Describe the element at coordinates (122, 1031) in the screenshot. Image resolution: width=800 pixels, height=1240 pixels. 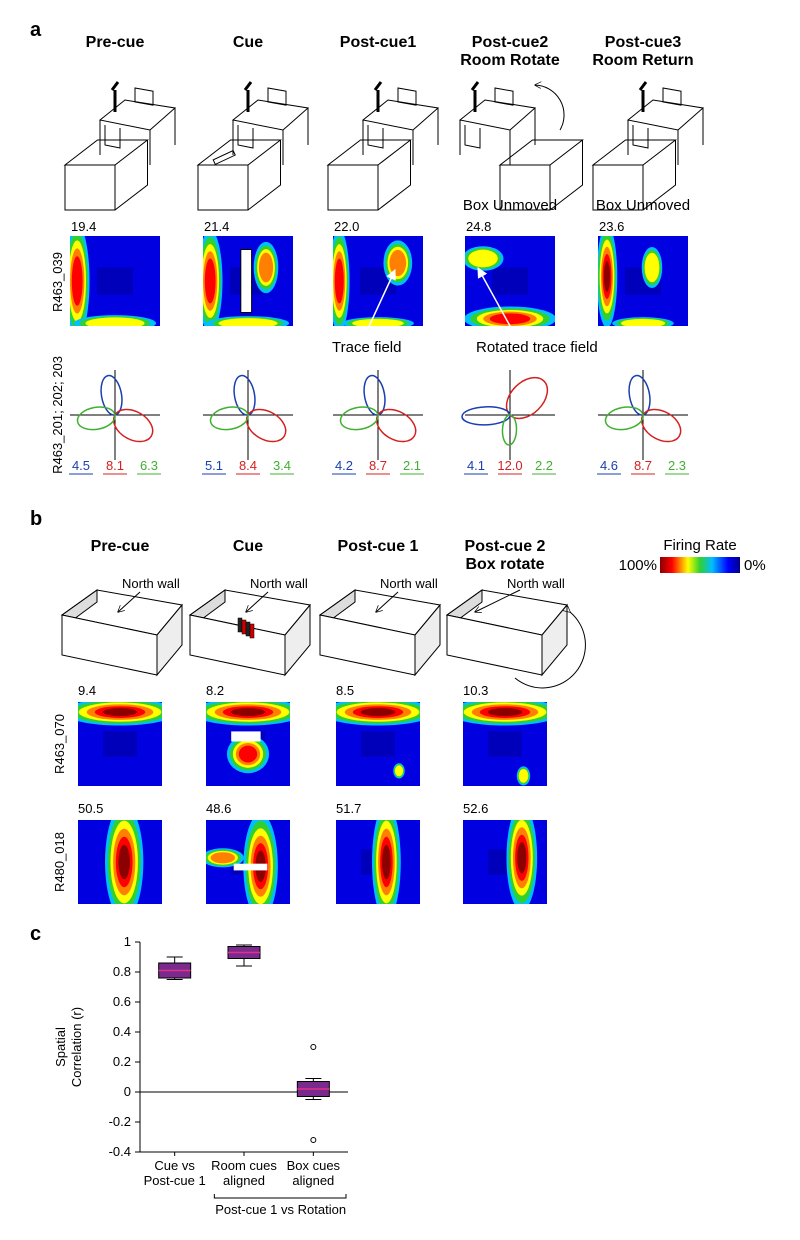
I see `y-tick-label: 0.4` at that location.